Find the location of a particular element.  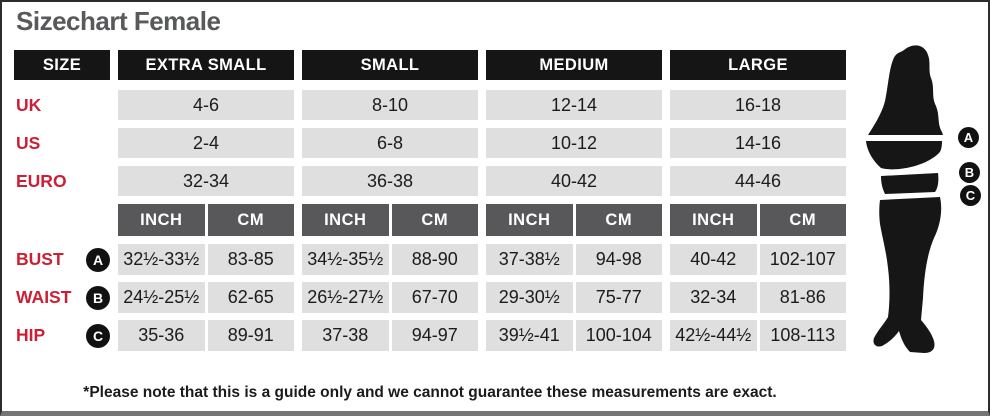

measure-cell: 75-77 is located at coordinates (618, 297).